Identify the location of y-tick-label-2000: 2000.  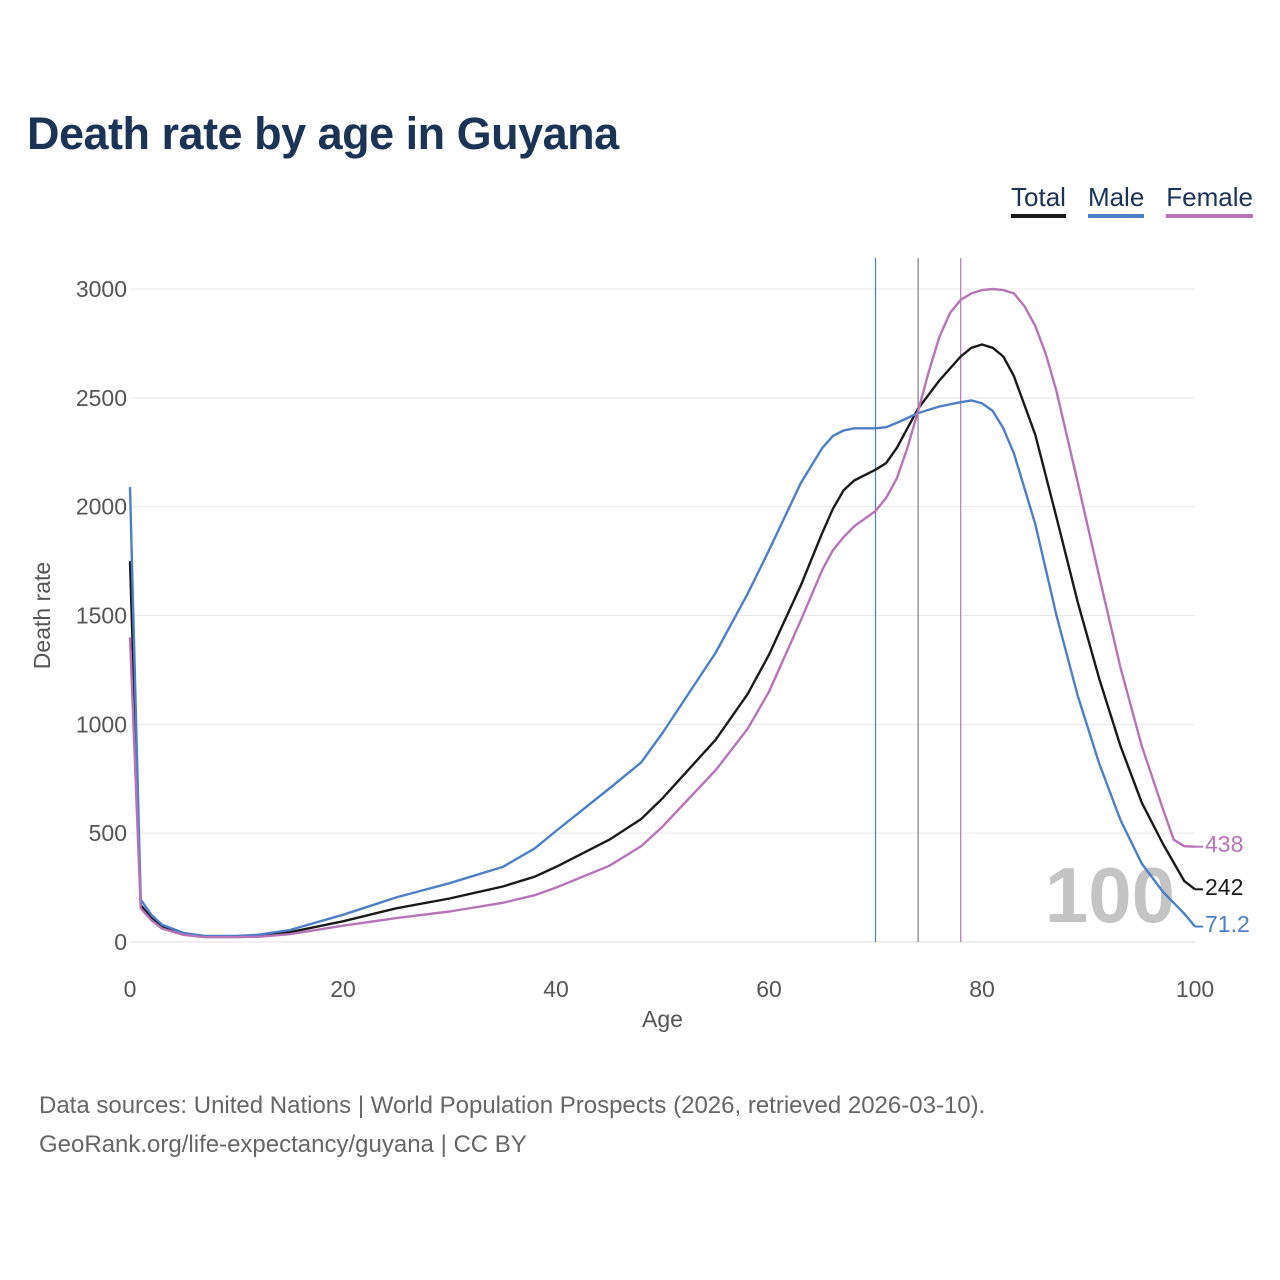
(101, 507).